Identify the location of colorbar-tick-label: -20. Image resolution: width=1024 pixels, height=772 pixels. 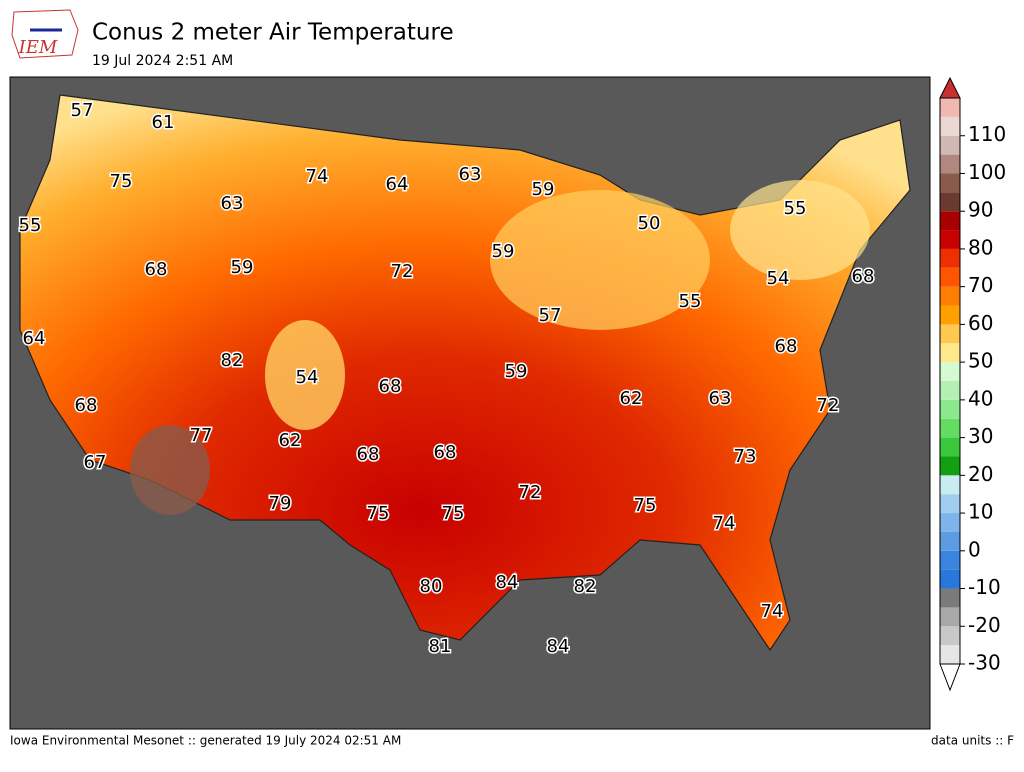
(984, 625).